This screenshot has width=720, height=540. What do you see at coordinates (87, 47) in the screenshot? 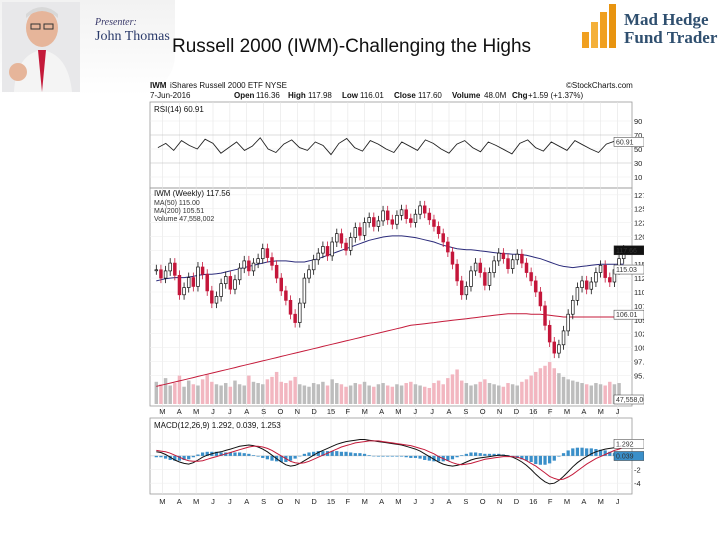
I see `presenter-block: Presenter: John Thomas` at bounding box center [87, 47].